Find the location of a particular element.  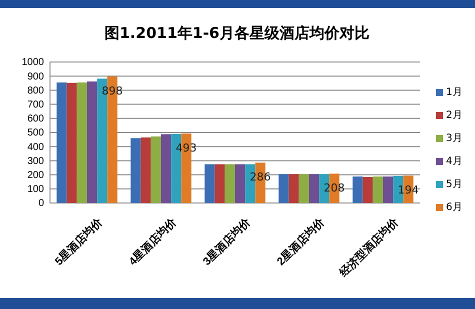

y-tick-label: 400 is located at coordinates (35, 147).